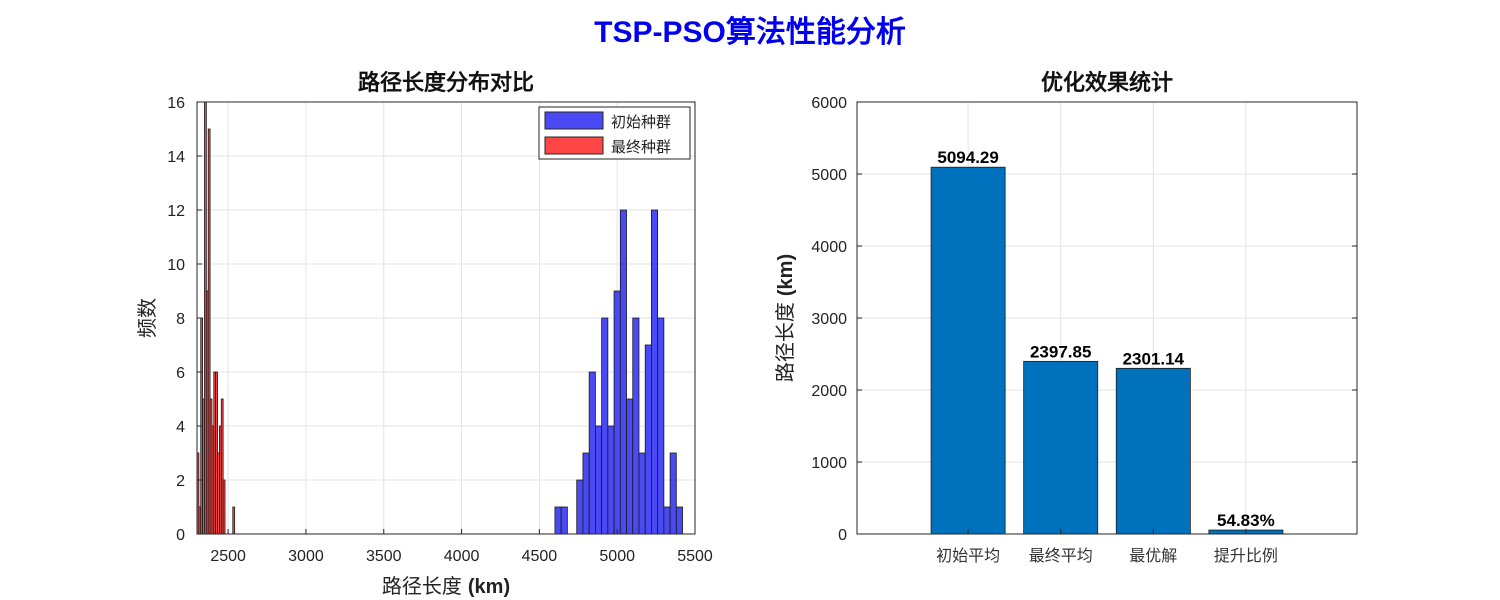  What do you see at coordinates (1061, 555) in the screenshot?
I see `bar-chart-category-label: 最终平均` at bounding box center [1061, 555].